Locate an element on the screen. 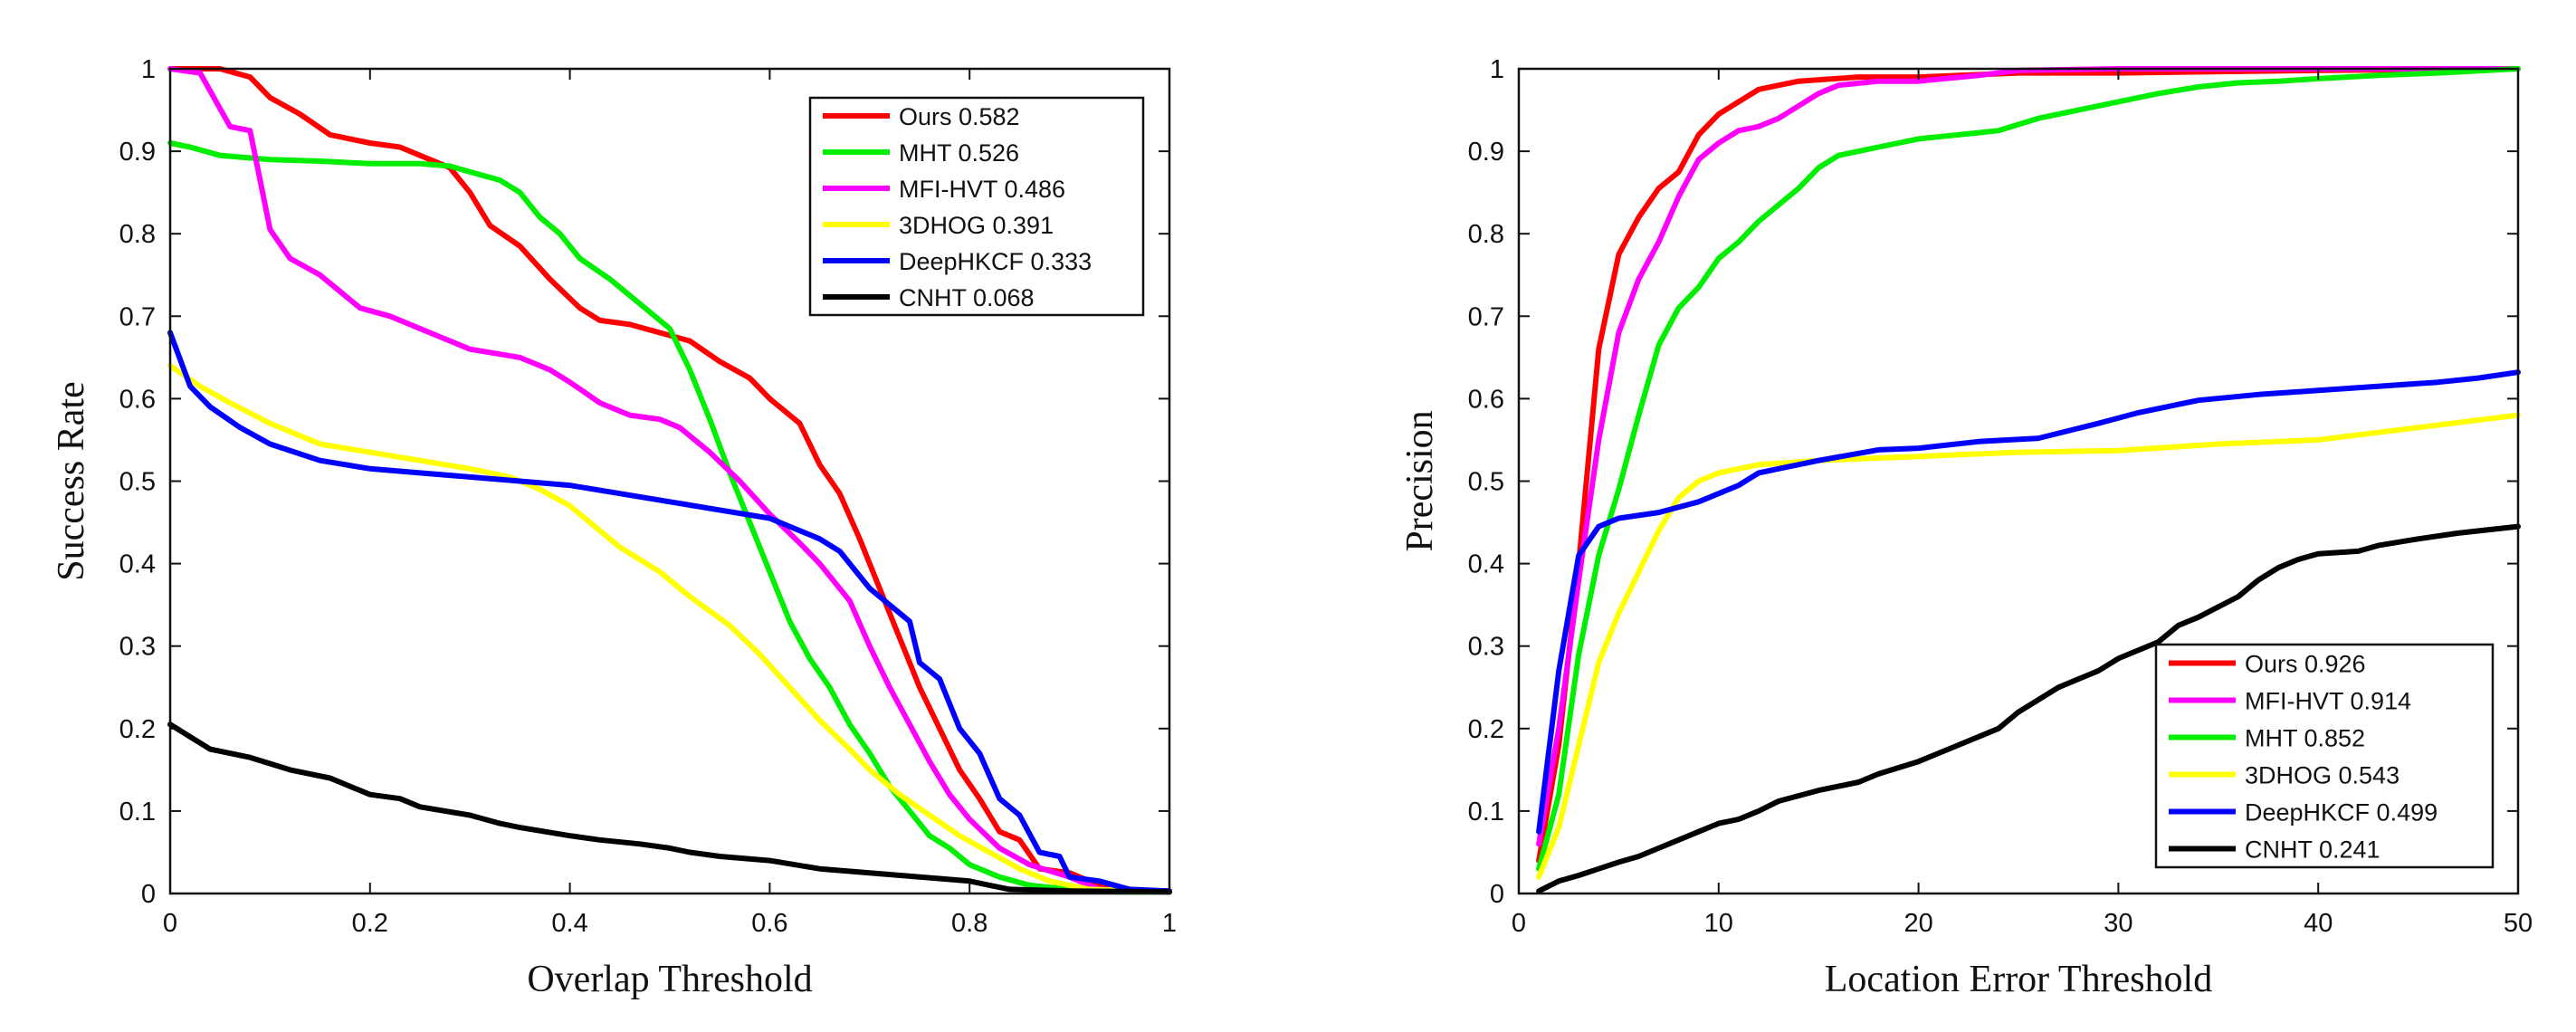 This screenshot has height=1032, width=2576. x-tick-label: 0.6 is located at coordinates (769, 923).